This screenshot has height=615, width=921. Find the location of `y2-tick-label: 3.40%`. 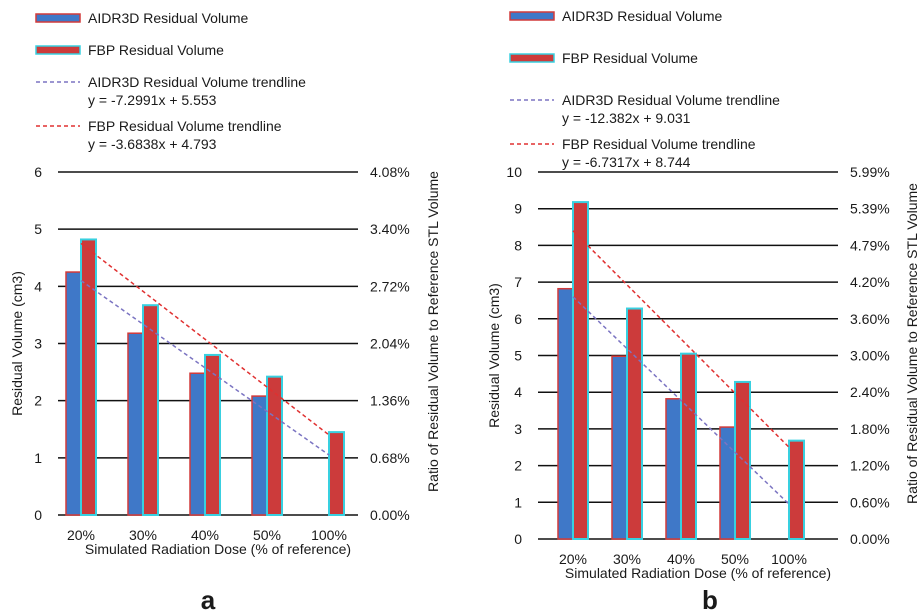

y2-tick-label: 3.40% is located at coordinates (390, 229).